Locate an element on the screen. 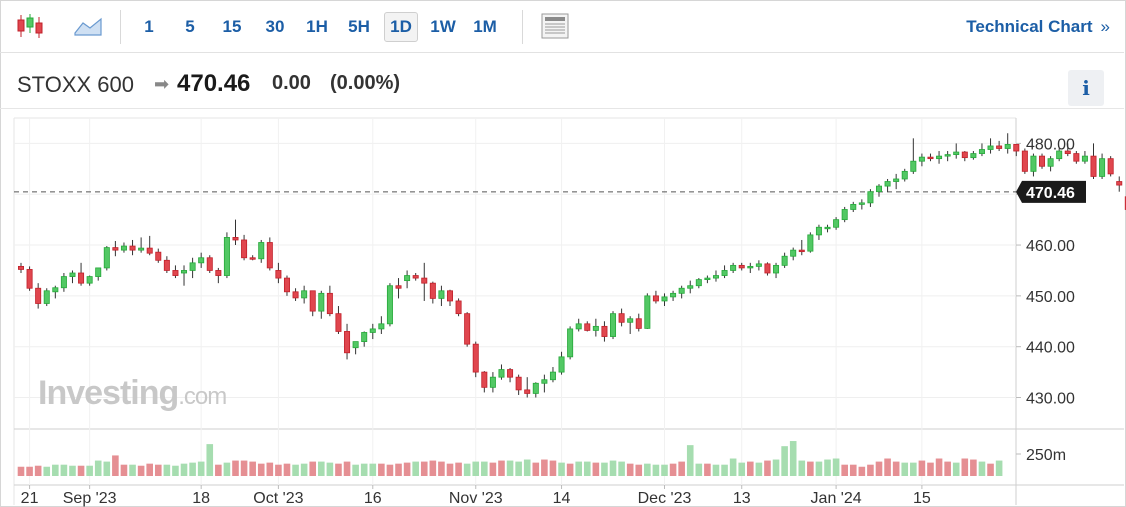 Image resolution: width=1126 pixels, height=507 pixels. price-change: 0.00 is located at coordinates (291, 83).